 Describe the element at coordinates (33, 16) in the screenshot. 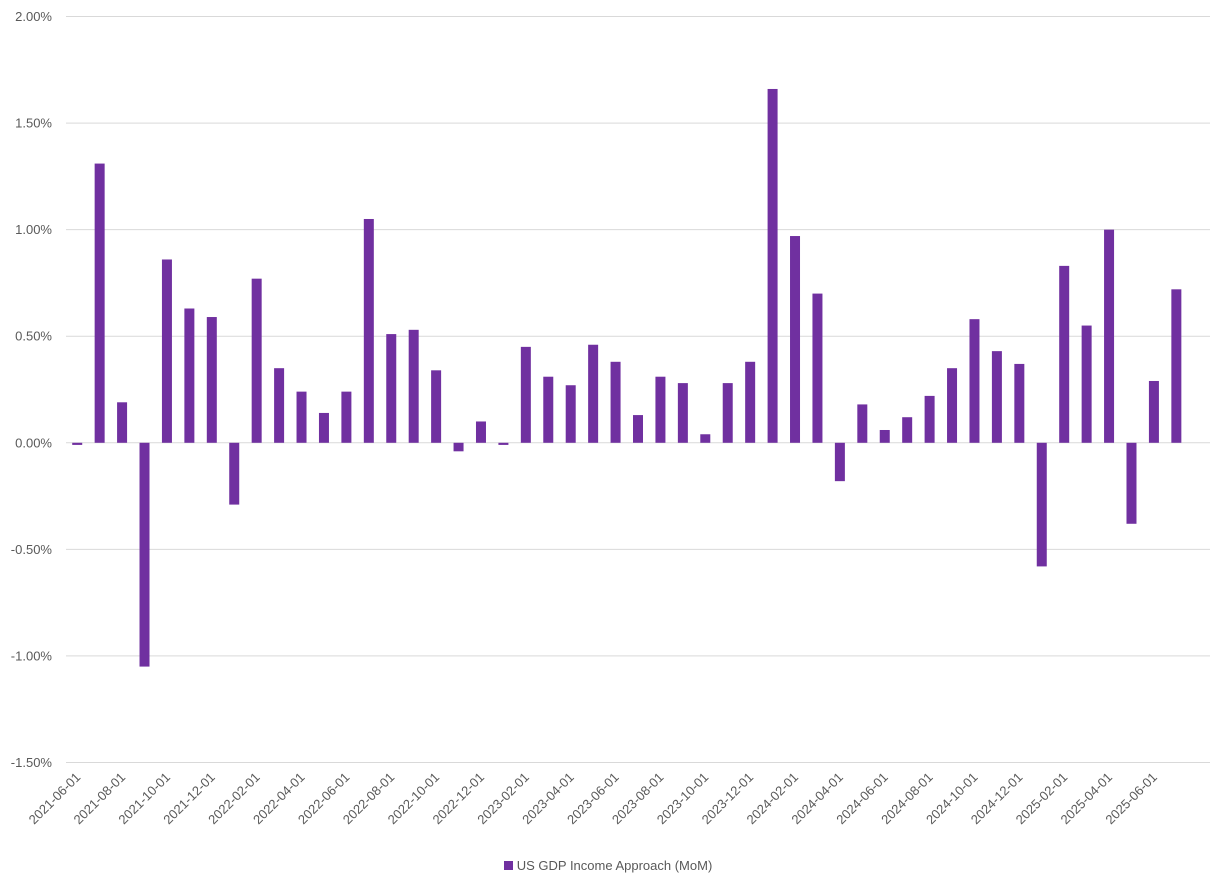

I see `y-tick-label: 2.00%` at that location.